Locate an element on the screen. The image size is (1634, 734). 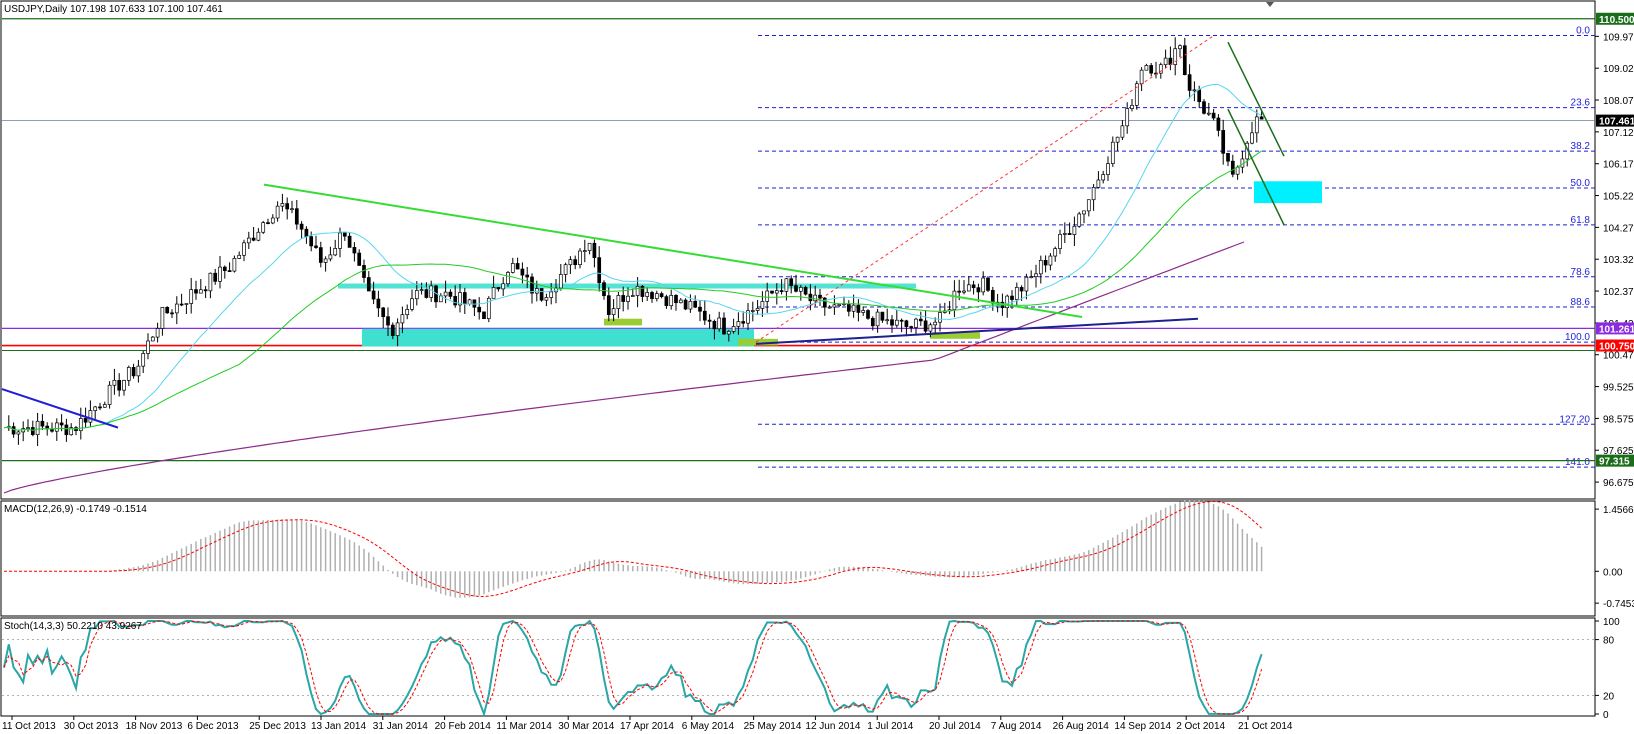
stoch-pane is located at coordinates (798, 667).